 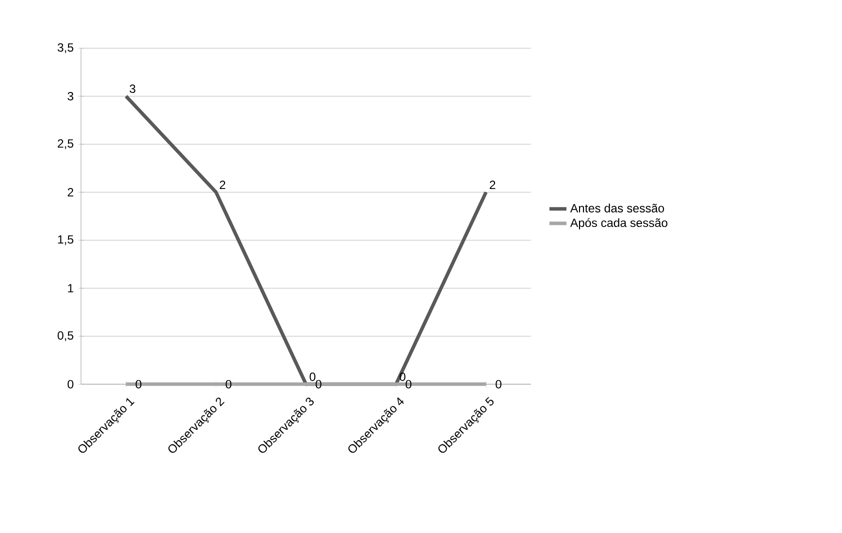 I want to click on y-tick-label: 0,5, so click(x=66, y=336).